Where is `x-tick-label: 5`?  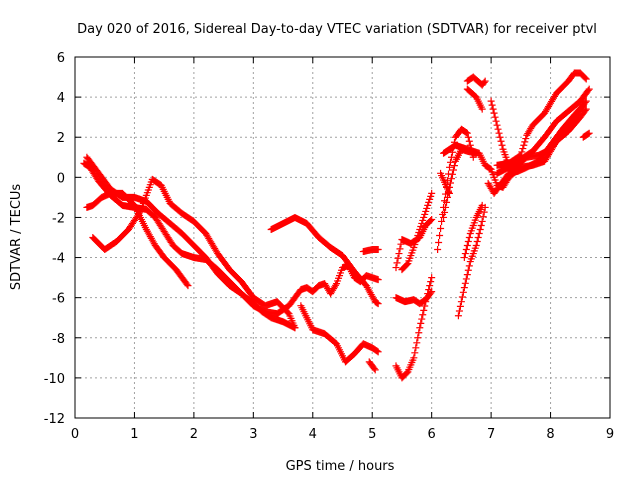 x-tick-label: 5 is located at coordinates (372, 434).